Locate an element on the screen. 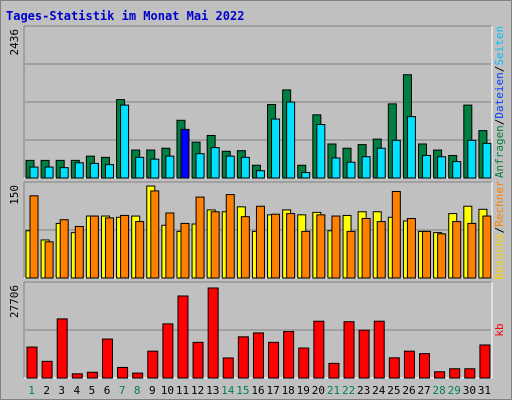  x-tick-label-day-21: 21 is located at coordinates (333, 390).